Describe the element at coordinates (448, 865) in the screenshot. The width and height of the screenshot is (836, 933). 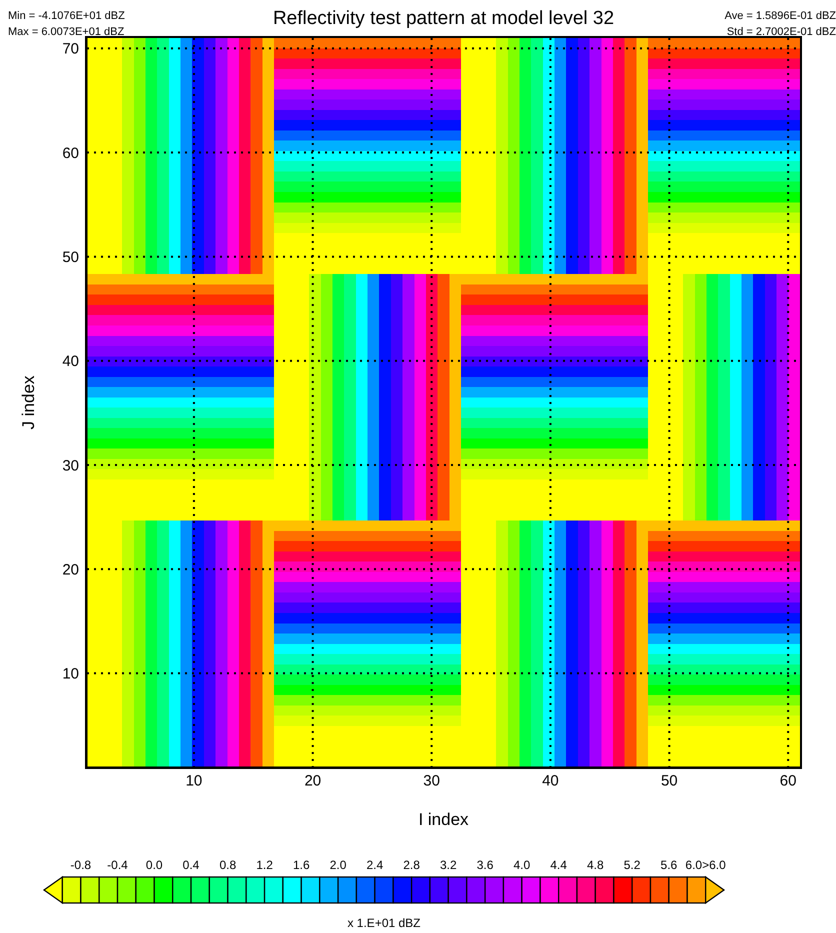
I see `color-bar-label: 3.2` at that location.